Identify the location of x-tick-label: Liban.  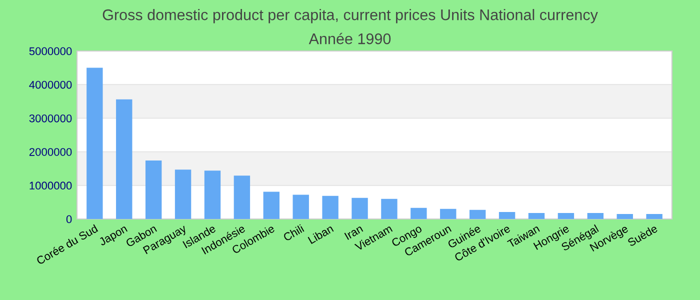
(321, 234).